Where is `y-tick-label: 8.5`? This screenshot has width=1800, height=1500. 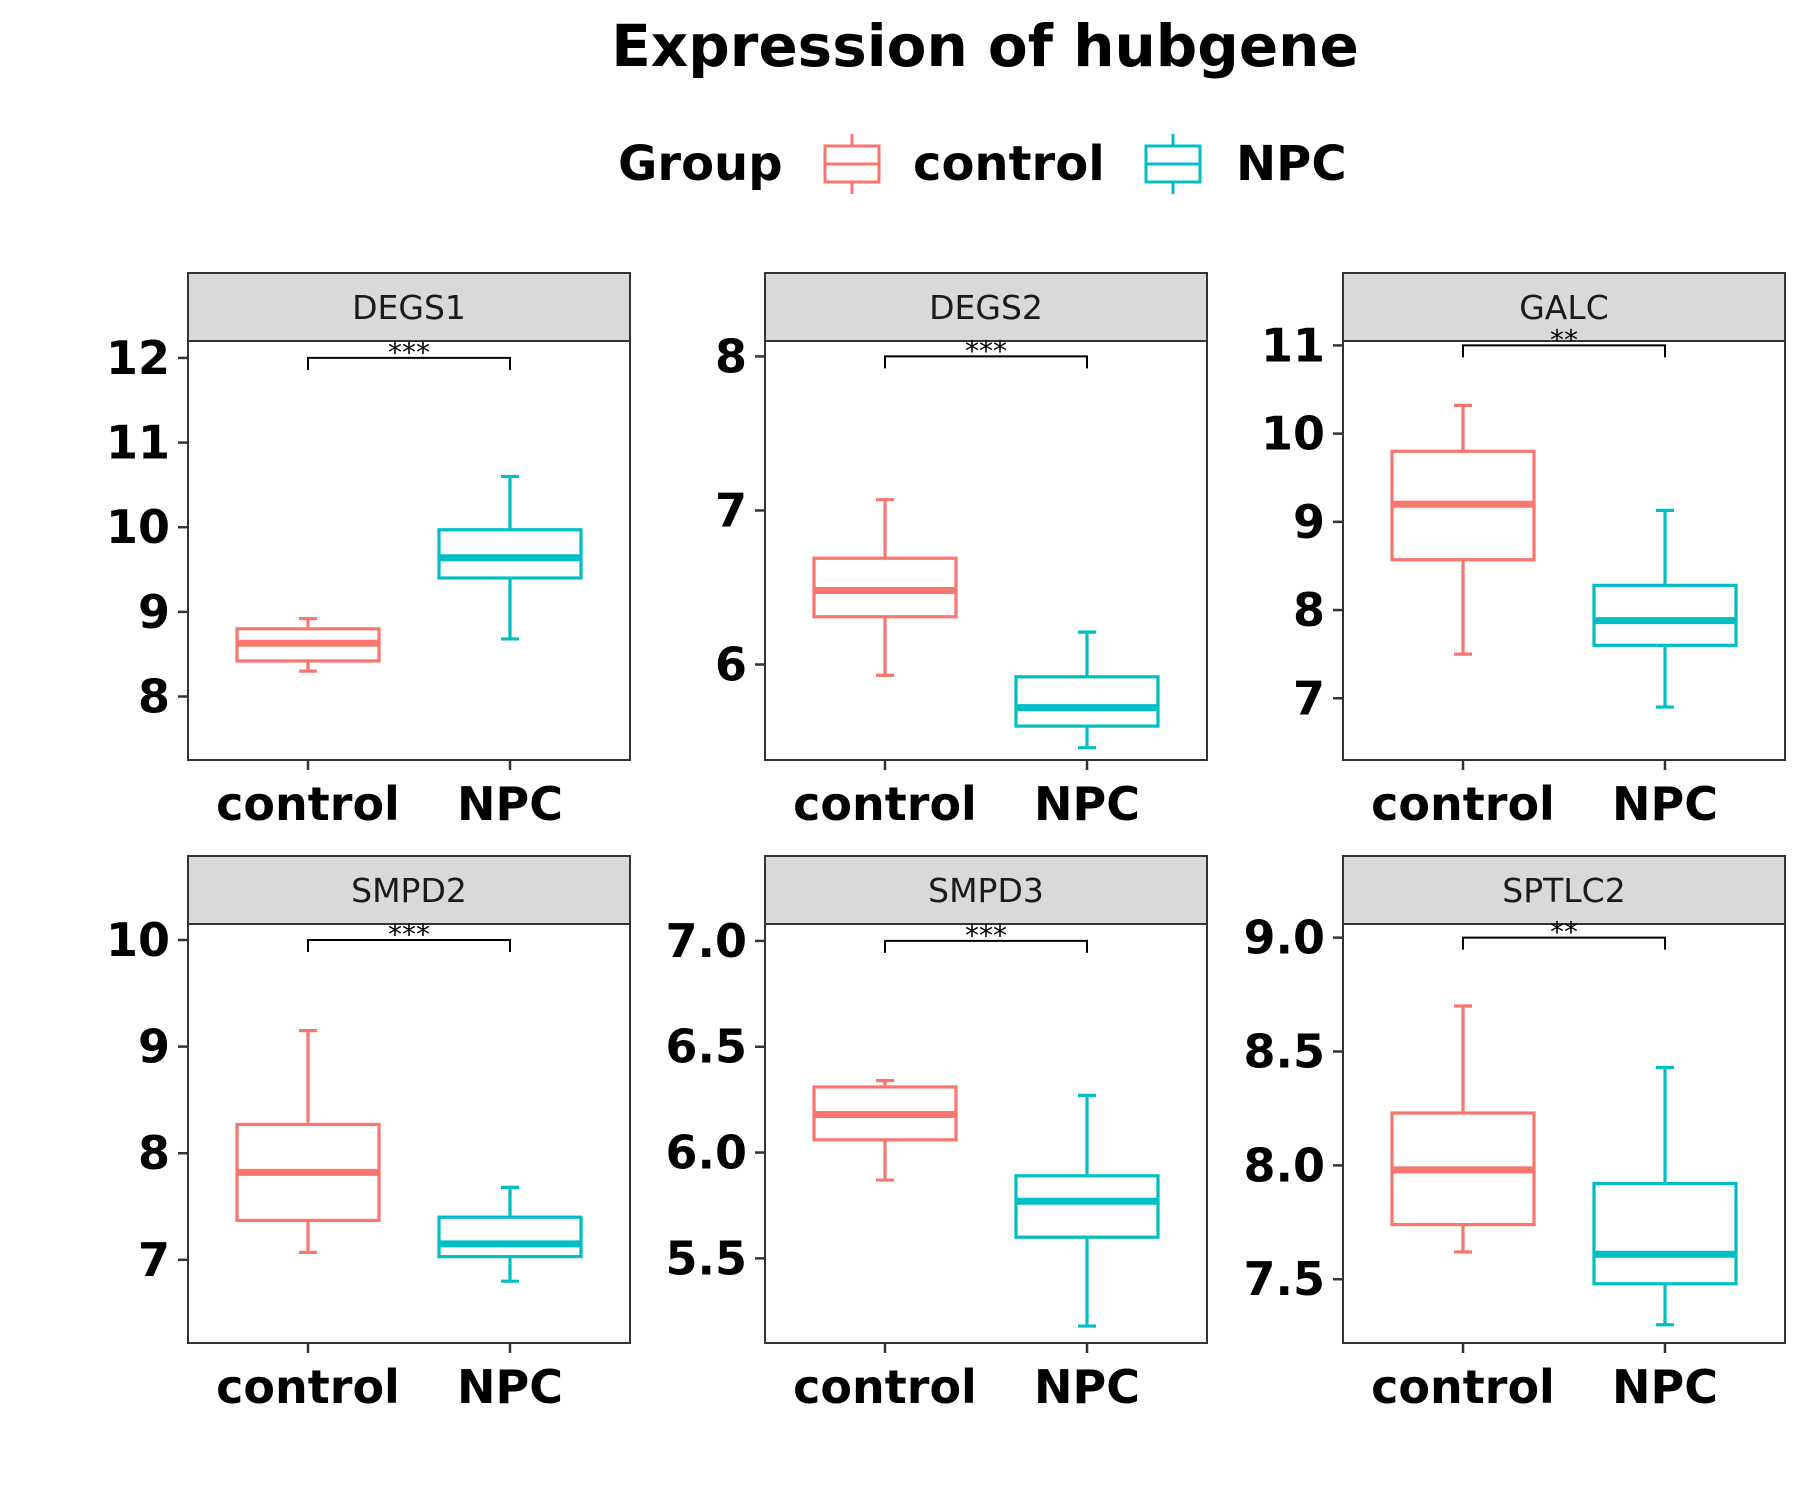
y-tick-label: 8.5 is located at coordinates (1285, 1052).